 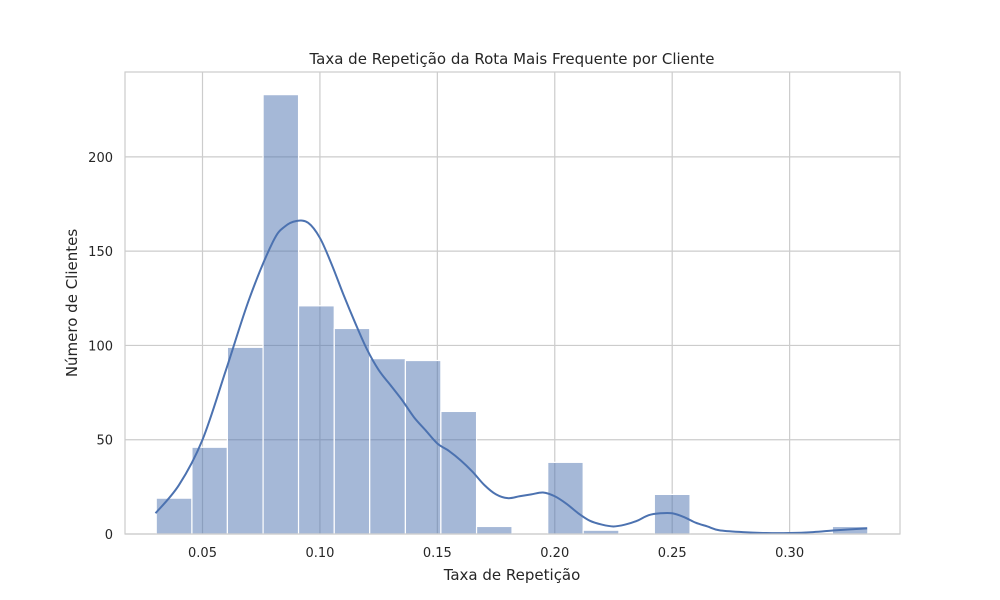 I want to click on y-tick-label-4: 200, so click(x=100, y=158).